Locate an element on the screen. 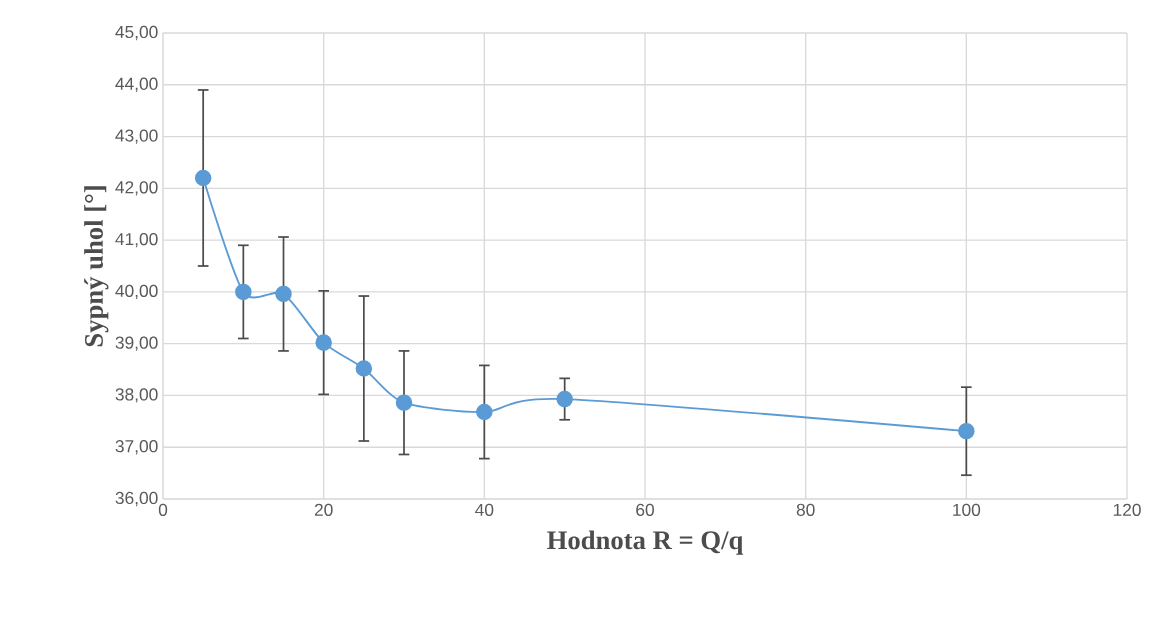 Image resolution: width=1174 pixels, height=618 pixels. x-tick-label: 120 is located at coordinates (1127, 509).